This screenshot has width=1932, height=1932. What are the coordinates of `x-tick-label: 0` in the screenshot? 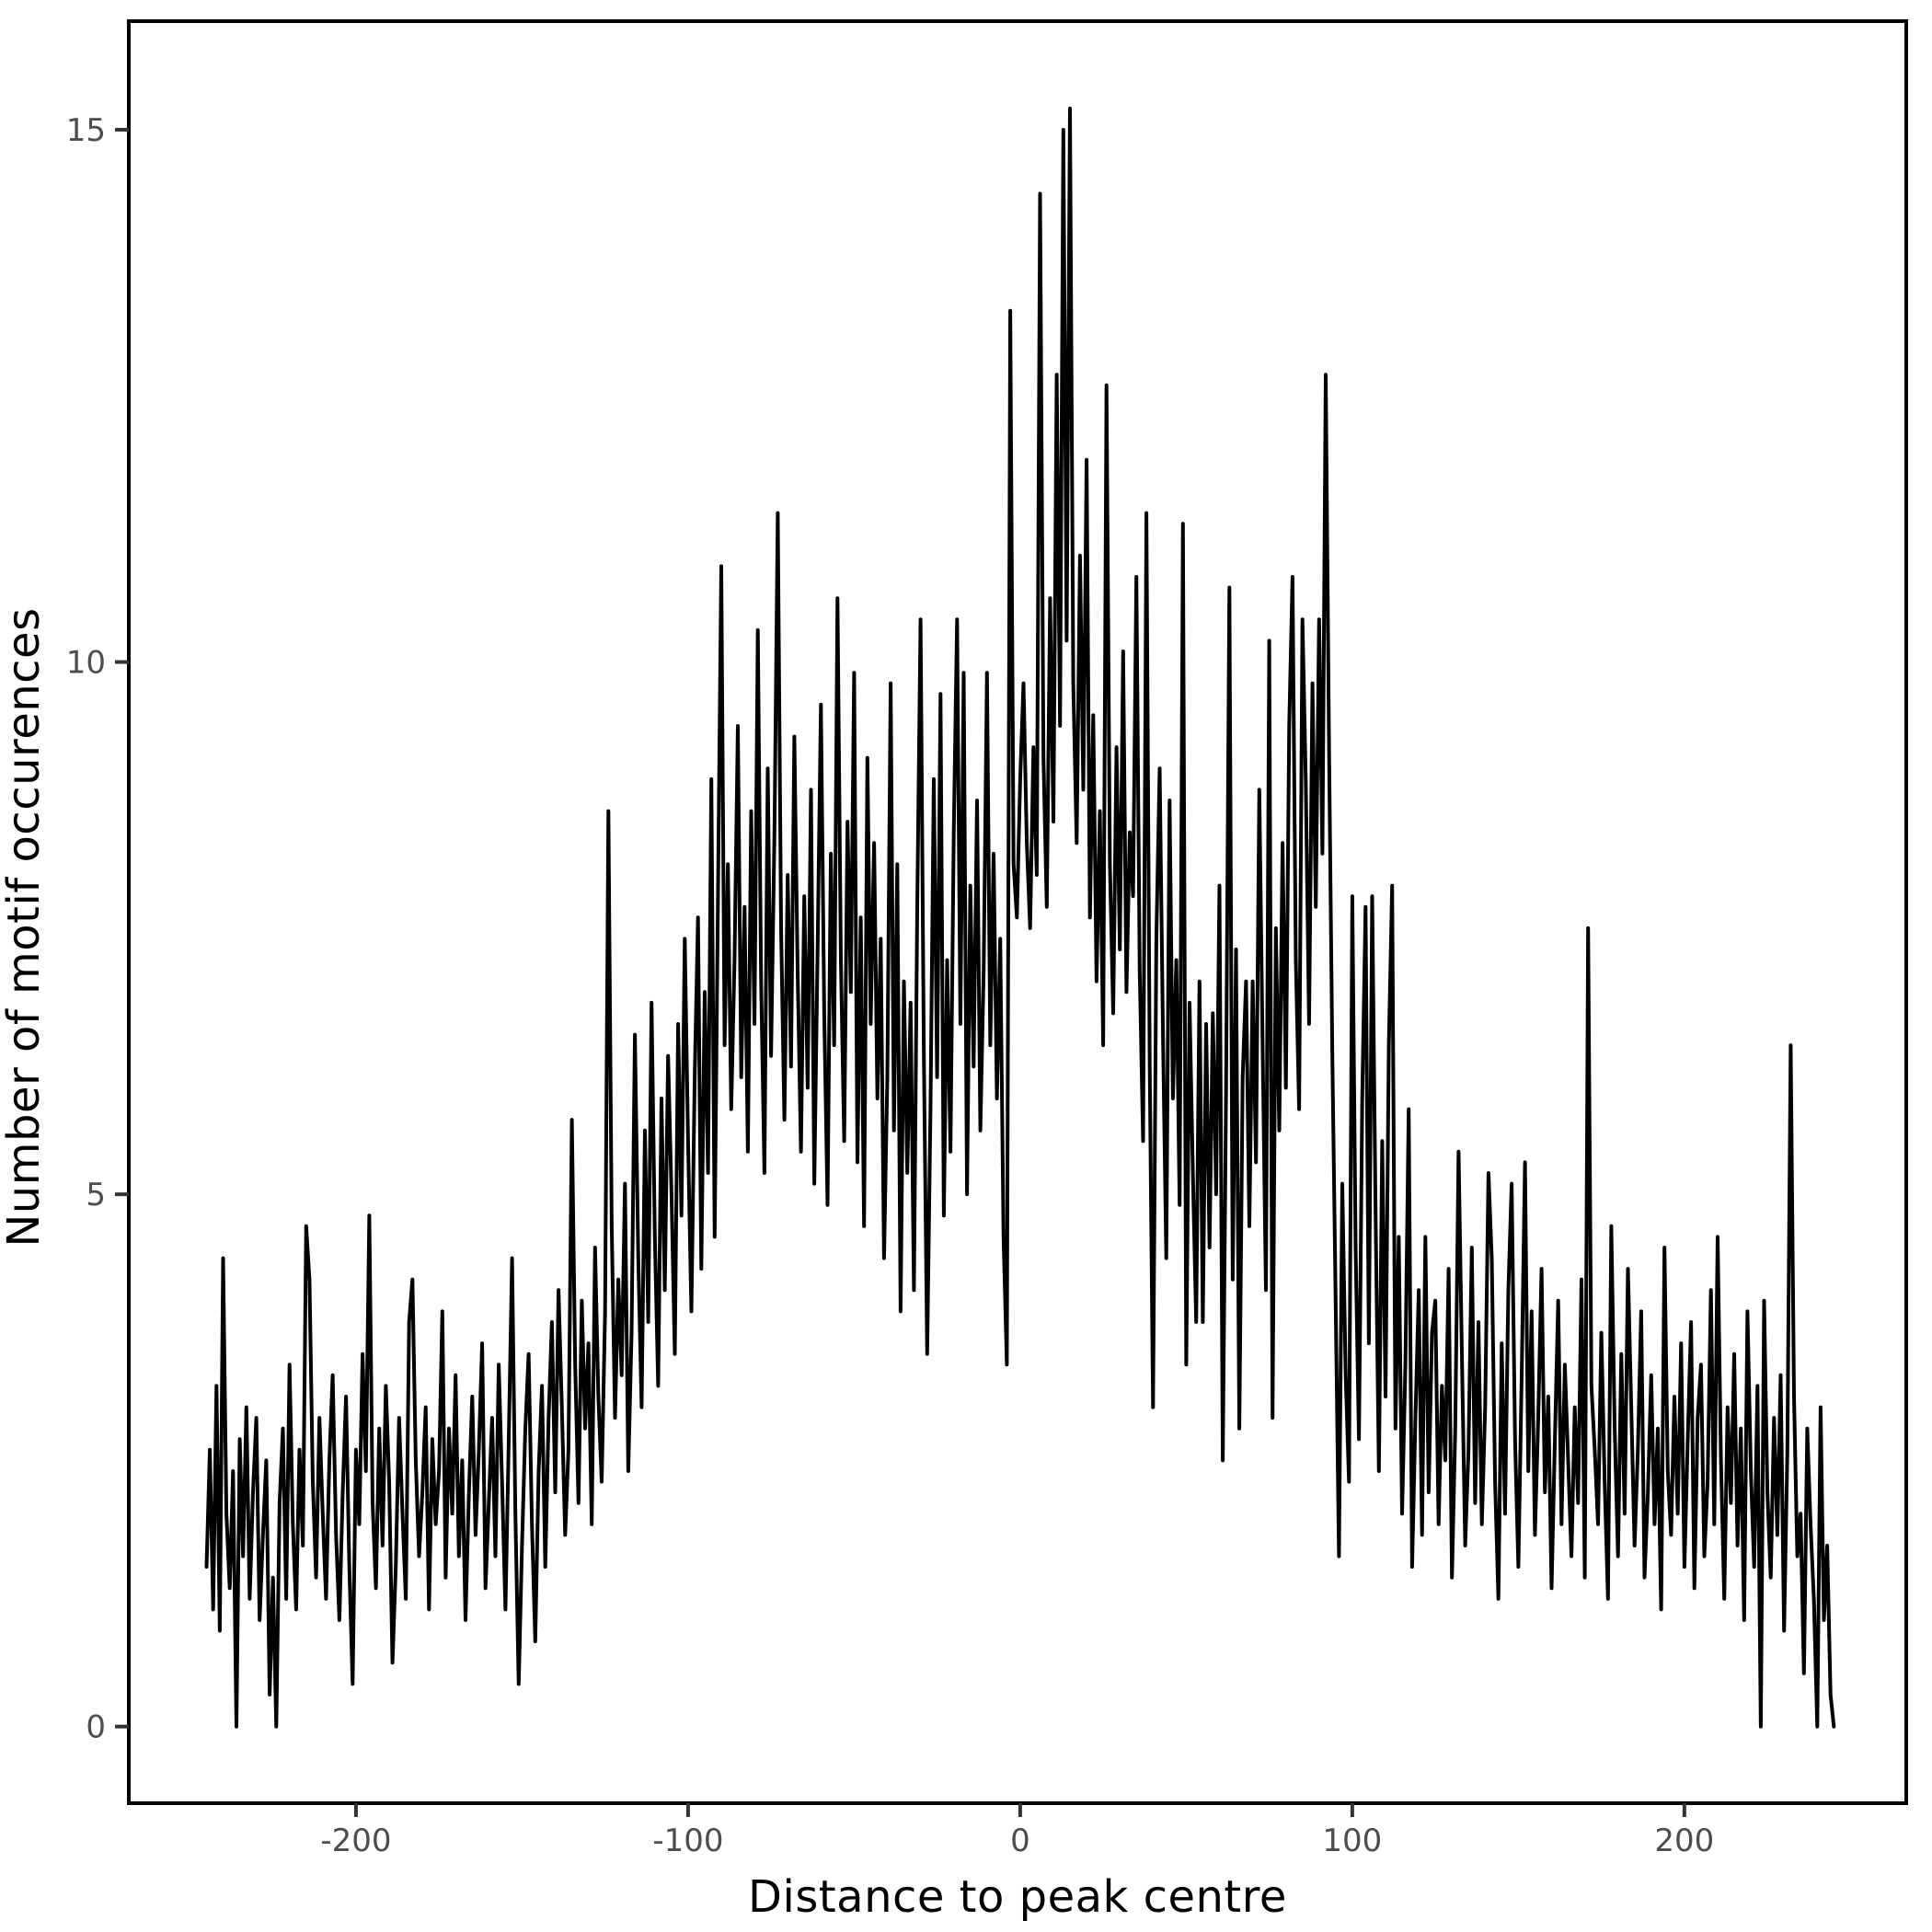 It's located at (1020, 1841).